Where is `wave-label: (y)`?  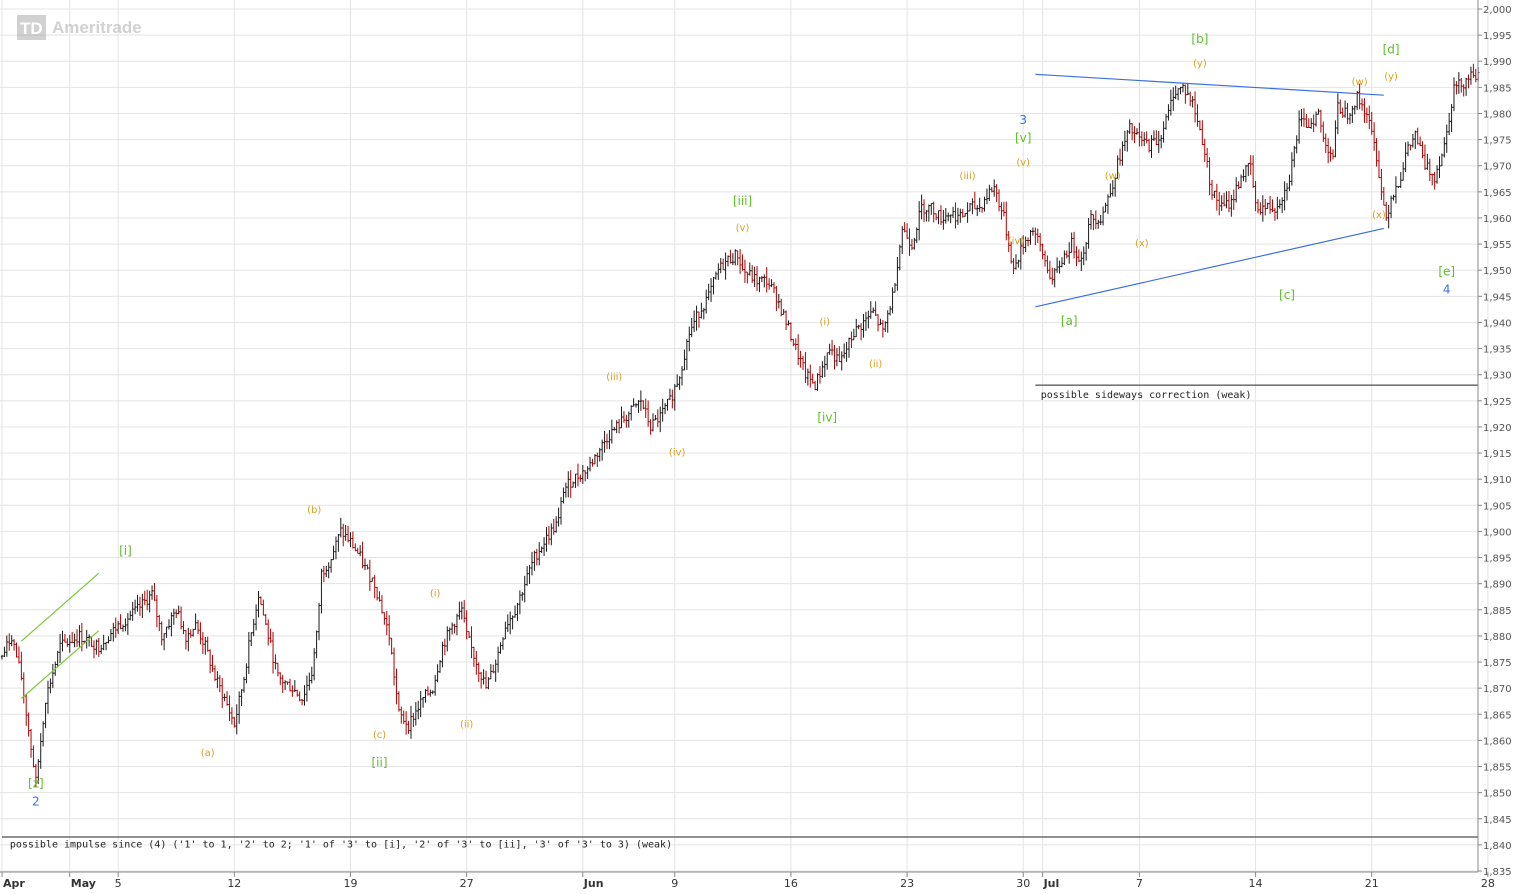 wave-label: (y) is located at coordinates (1391, 77).